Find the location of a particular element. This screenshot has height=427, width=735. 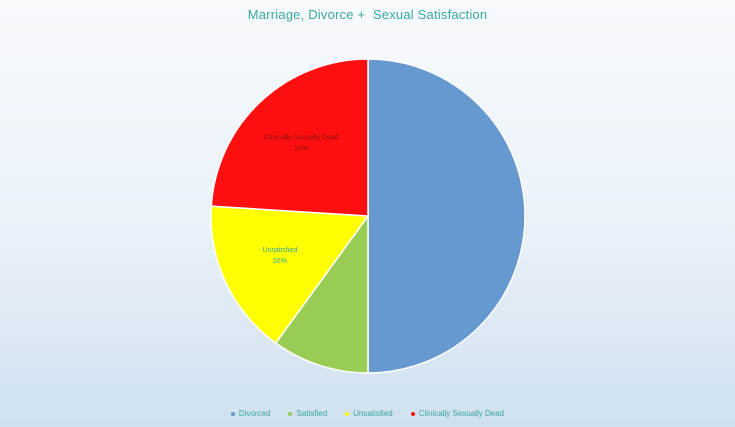

data-label-clinically-sexually-dead: Clinically Sexually Dead 24% is located at coordinates (301, 144).